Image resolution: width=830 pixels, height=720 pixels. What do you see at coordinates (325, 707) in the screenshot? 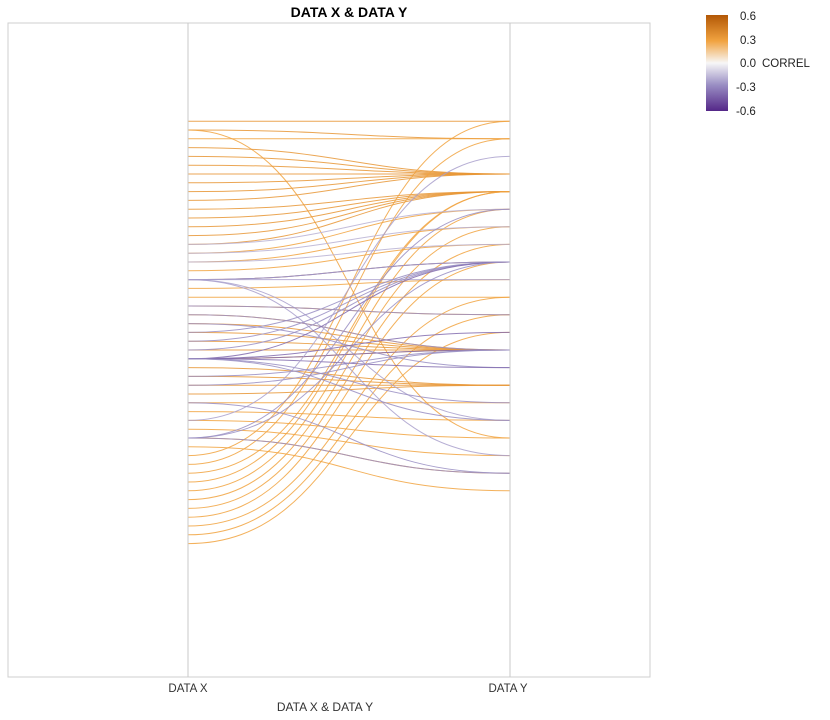
I see `x-axis-label: DATA X & DATA Y` at bounding box center [325, 707].